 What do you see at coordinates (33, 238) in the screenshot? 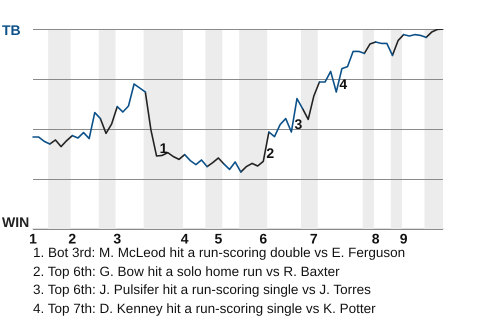
I see `x-tick-label: 1` at bounding box center [33, 238].